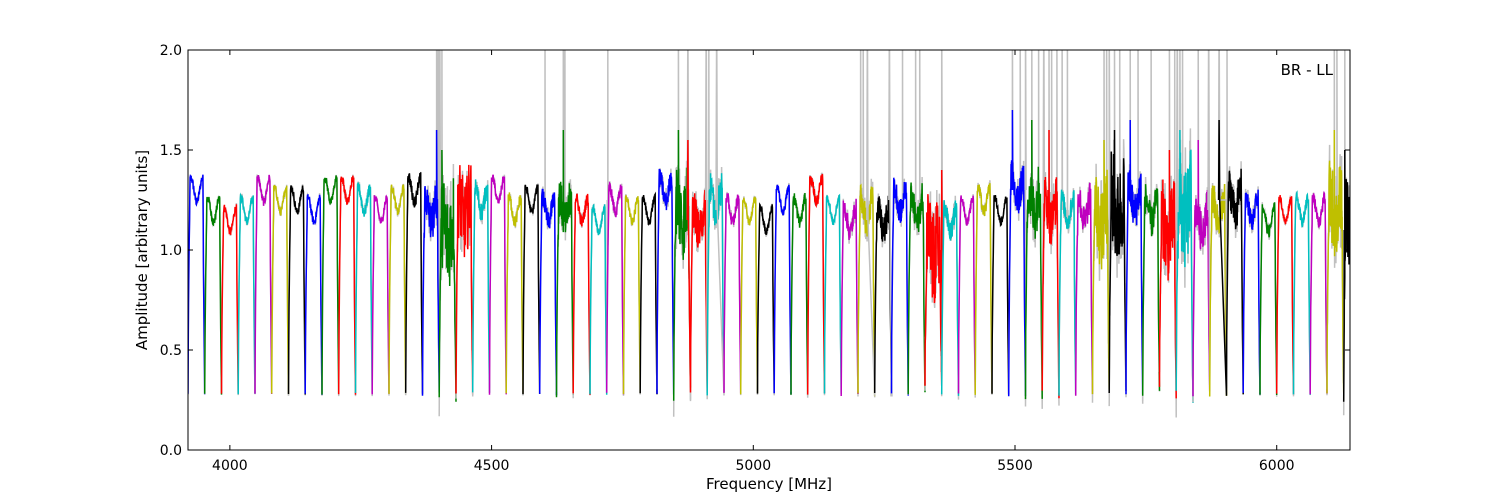  Describe the element at coordinates (171, 51) in the screenshot. I see `y-tick-label-4: 2.0` at that location.